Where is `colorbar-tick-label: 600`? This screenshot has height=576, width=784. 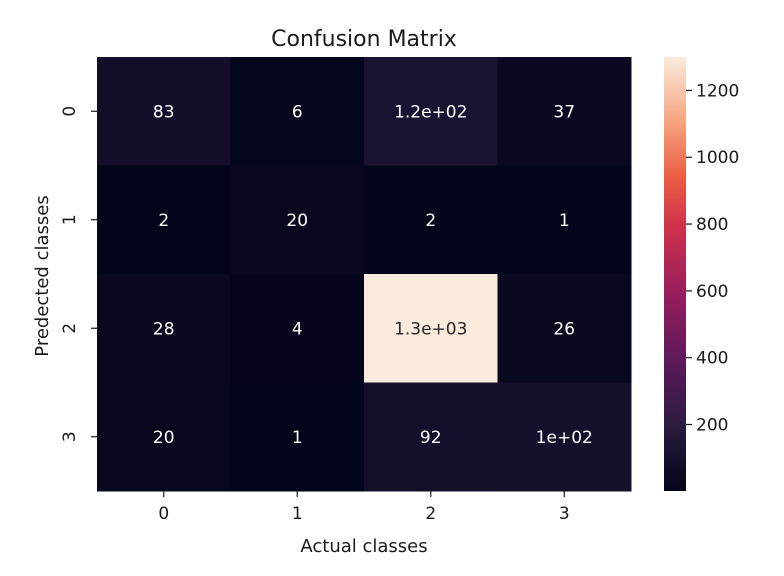
colorbar-tick-label: 600 is located at coordinates (712, 292).